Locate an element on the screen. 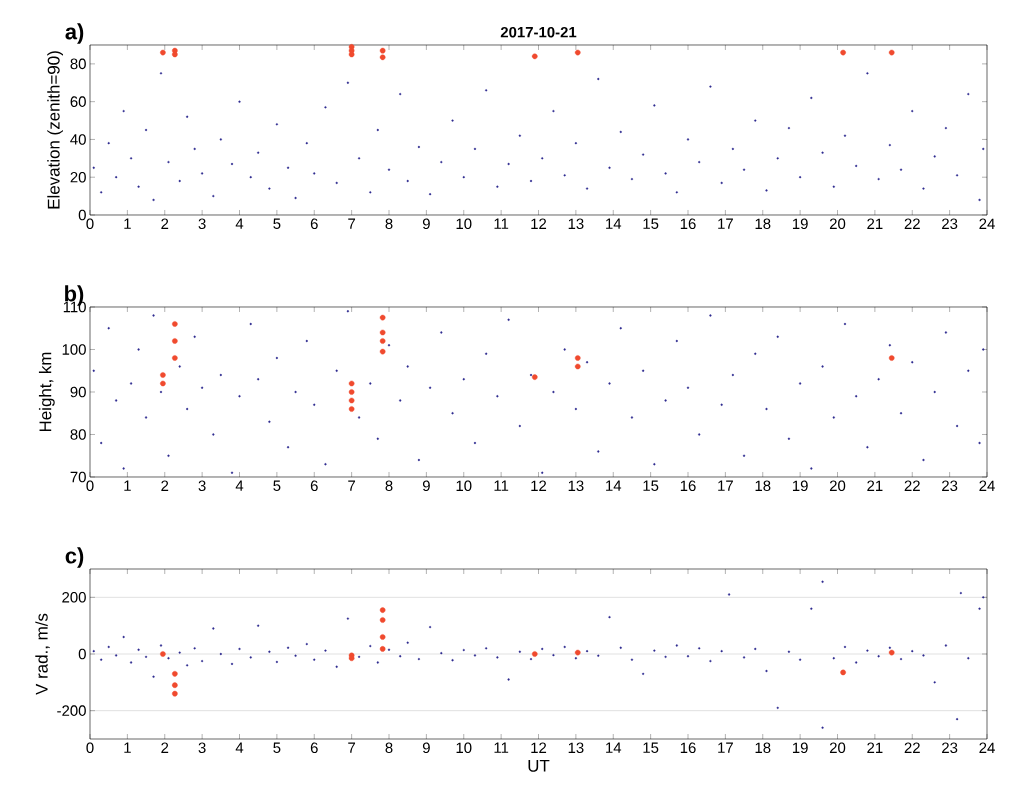 Image resolution: width=1009 pixels, height=797 pixels. x-tick-label: 24 is located at coordinates (987, 223).